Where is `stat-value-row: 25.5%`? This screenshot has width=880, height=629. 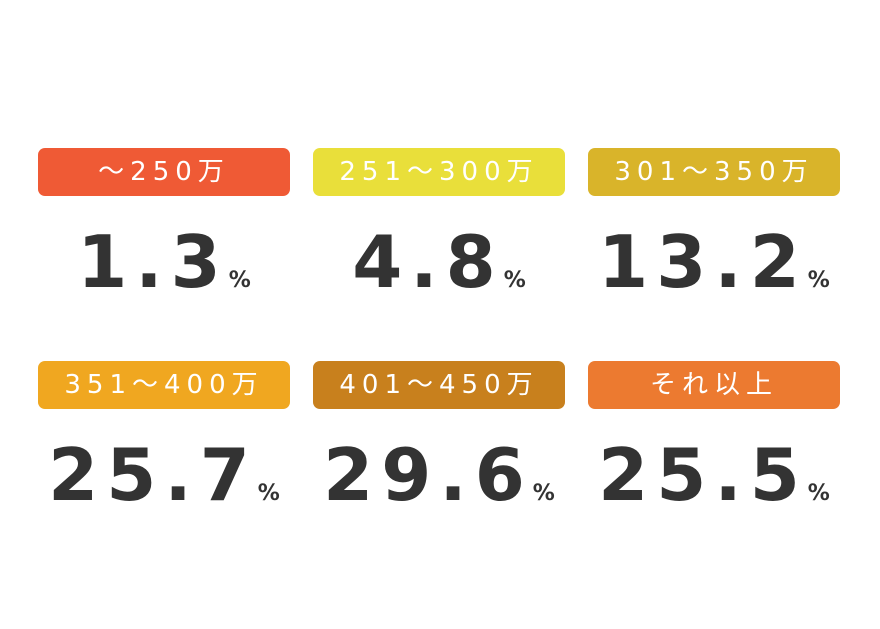
stat-value-row: 25.5% is located at coordinates (714, 475).